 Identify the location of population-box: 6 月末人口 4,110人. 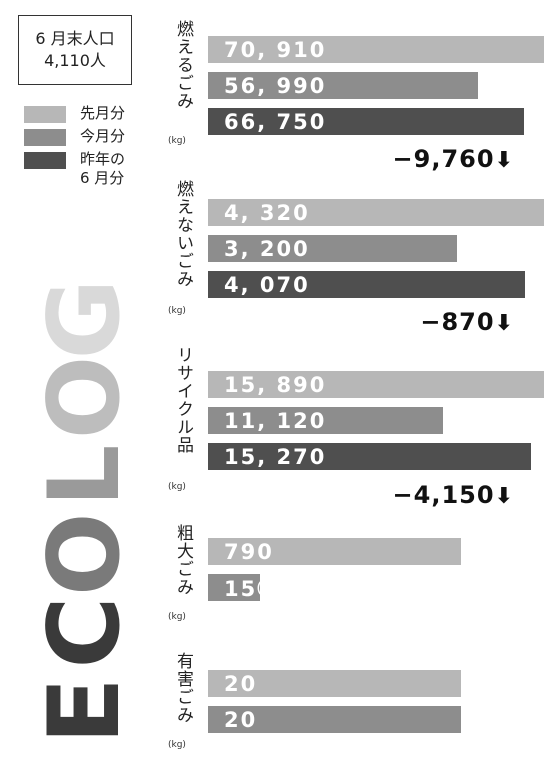
(75, 50).